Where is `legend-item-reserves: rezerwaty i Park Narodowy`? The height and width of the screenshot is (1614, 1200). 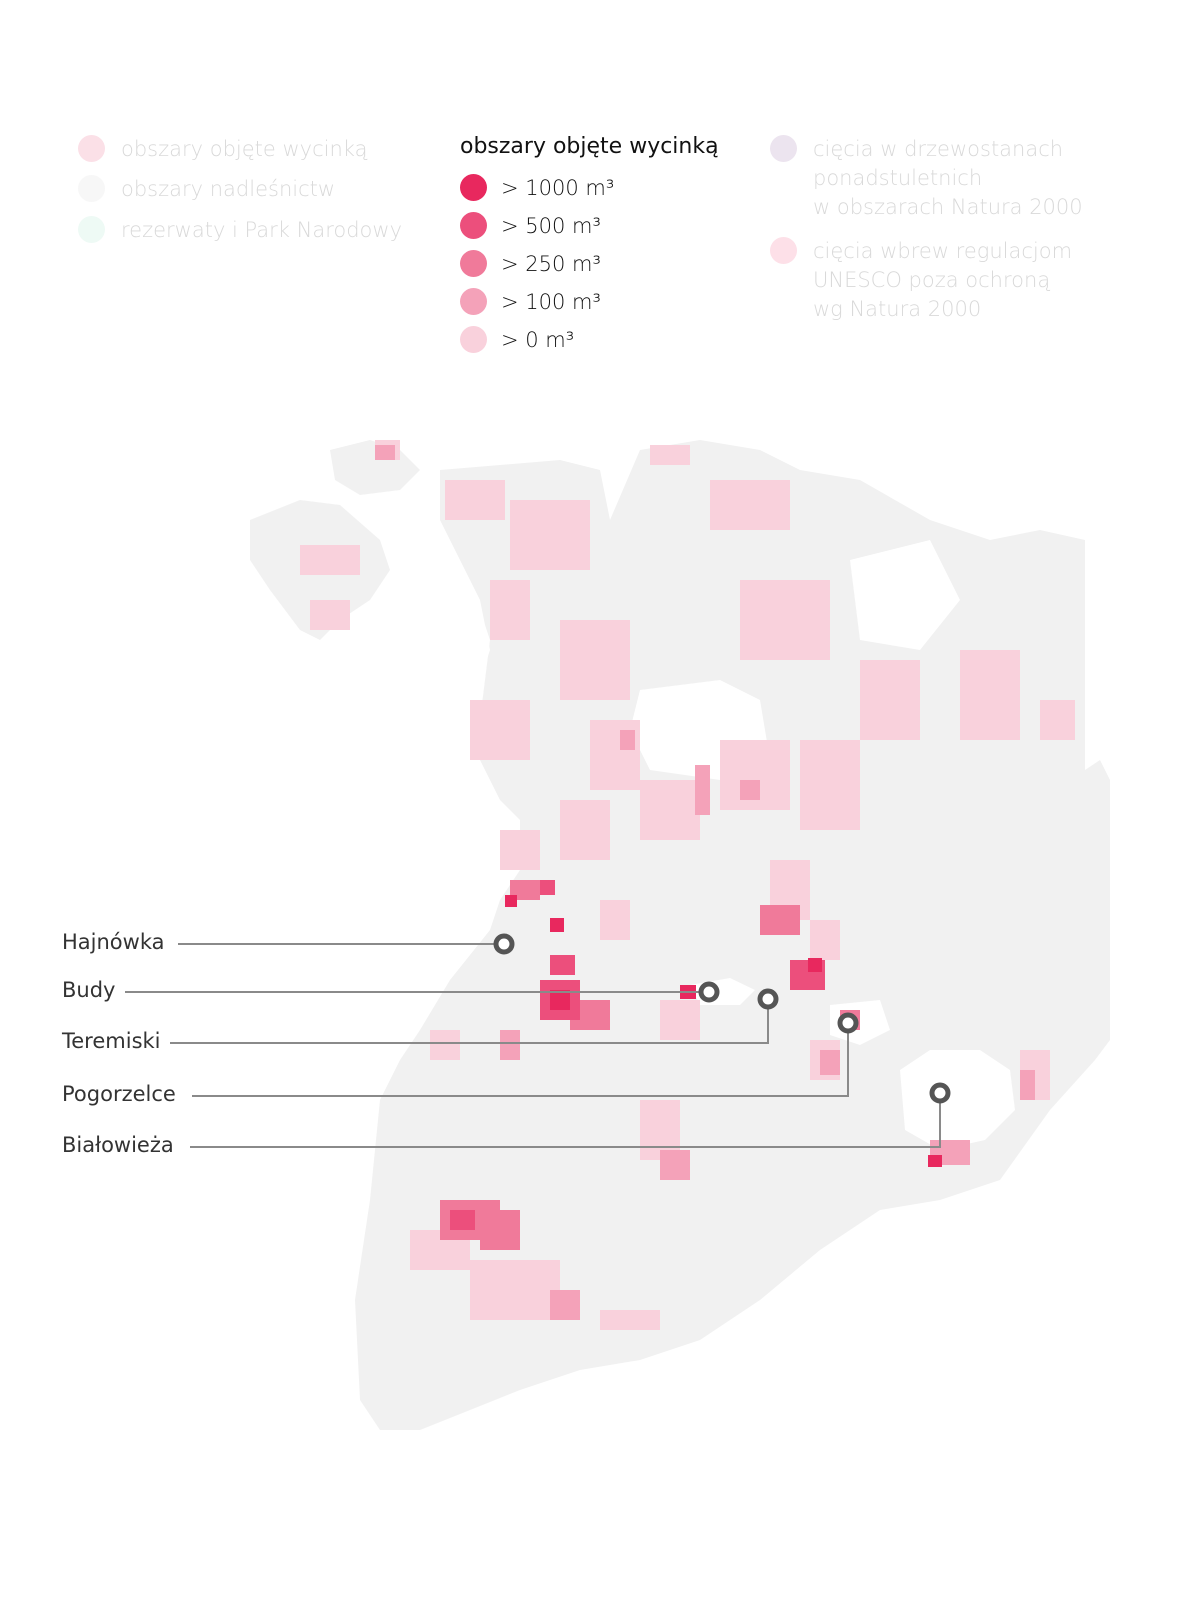
legend-item-reserves: rezerwaty i Park Narodowy is located at coordinates (240, 230).